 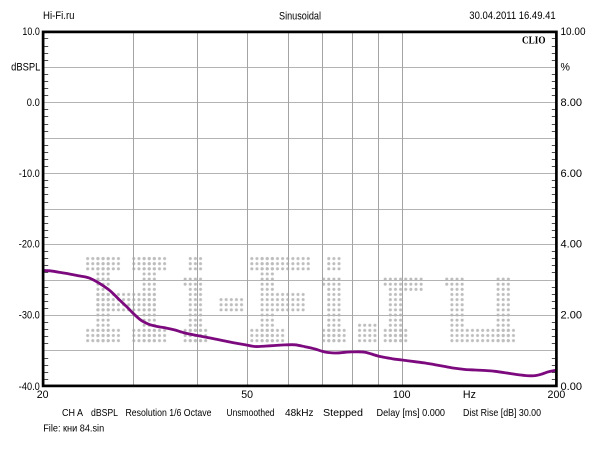 I want to click on svg-text: Delay [ms] 0.000, so click(x=411, y=413).